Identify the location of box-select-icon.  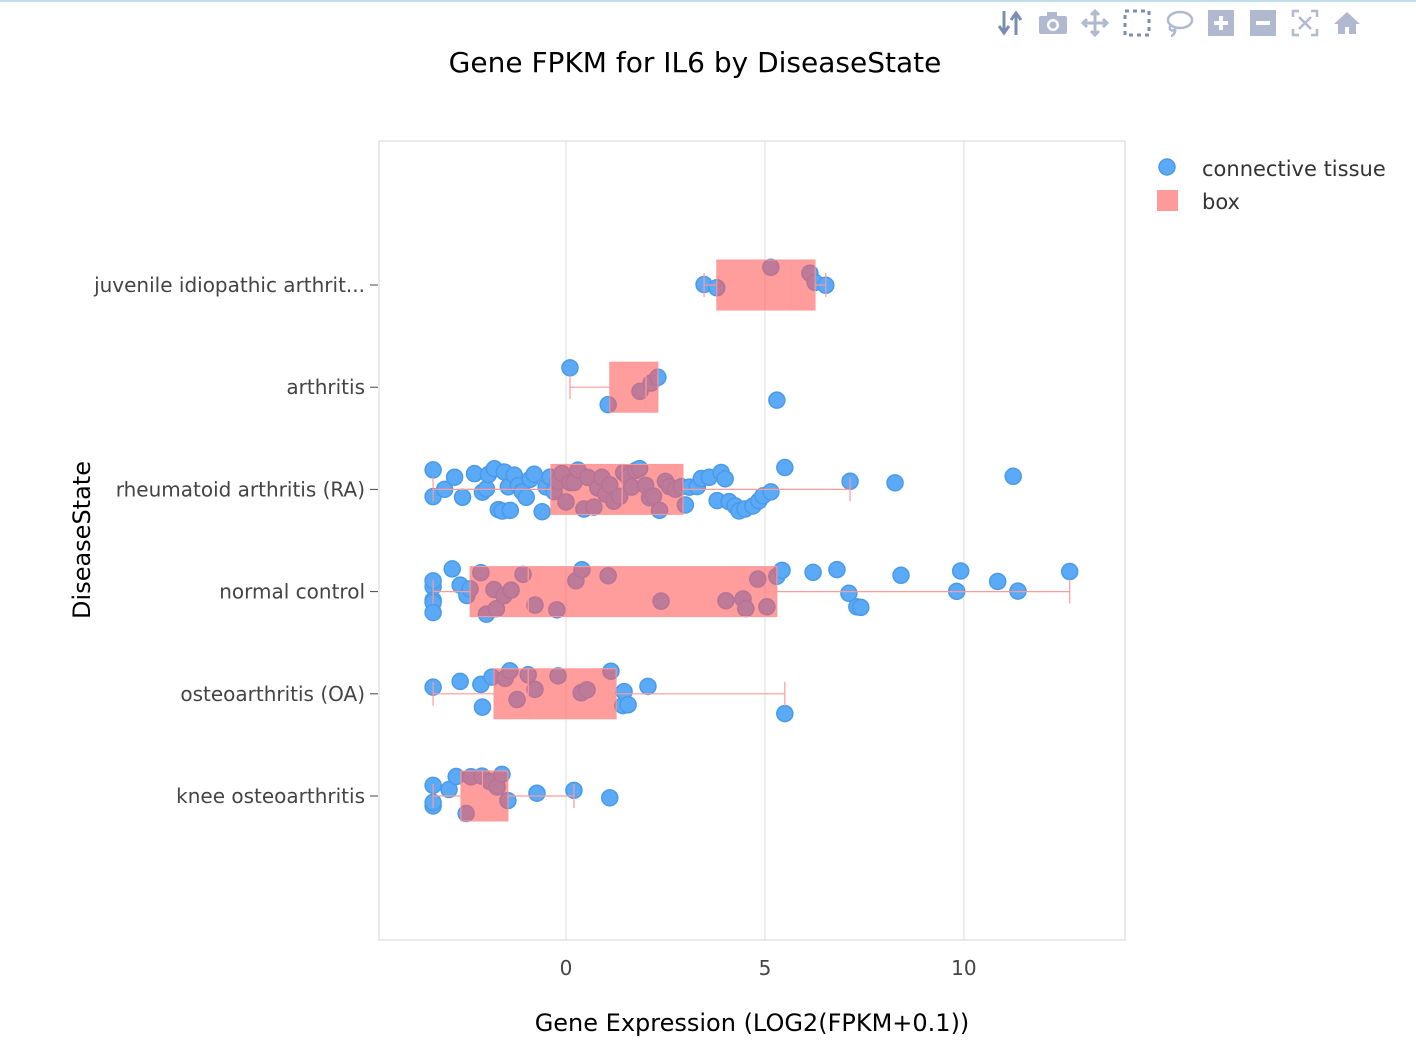
(1137, 23).